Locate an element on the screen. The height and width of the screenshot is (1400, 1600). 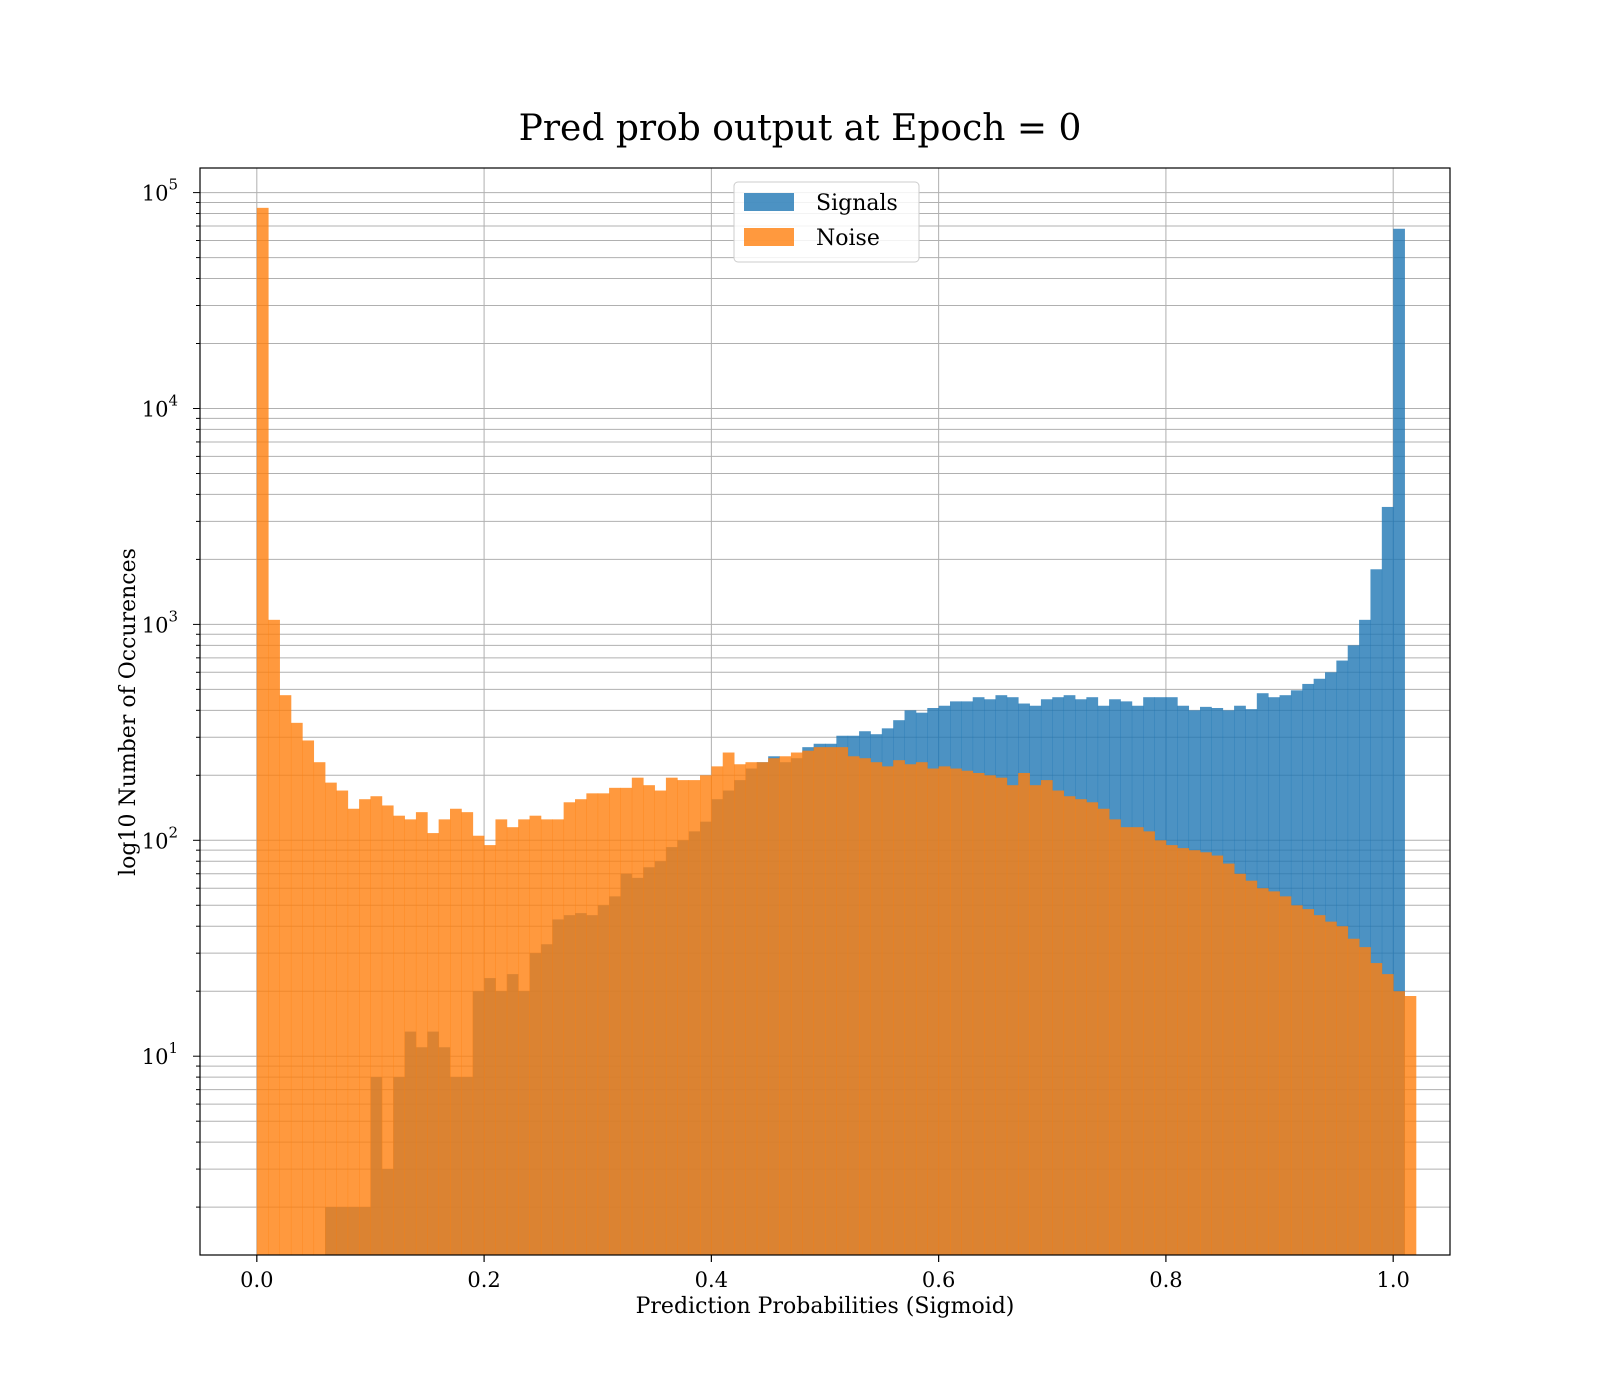
x-axis-label: Prediction Probabilities (Sigmoid) is located at coordinates (825, 1306).